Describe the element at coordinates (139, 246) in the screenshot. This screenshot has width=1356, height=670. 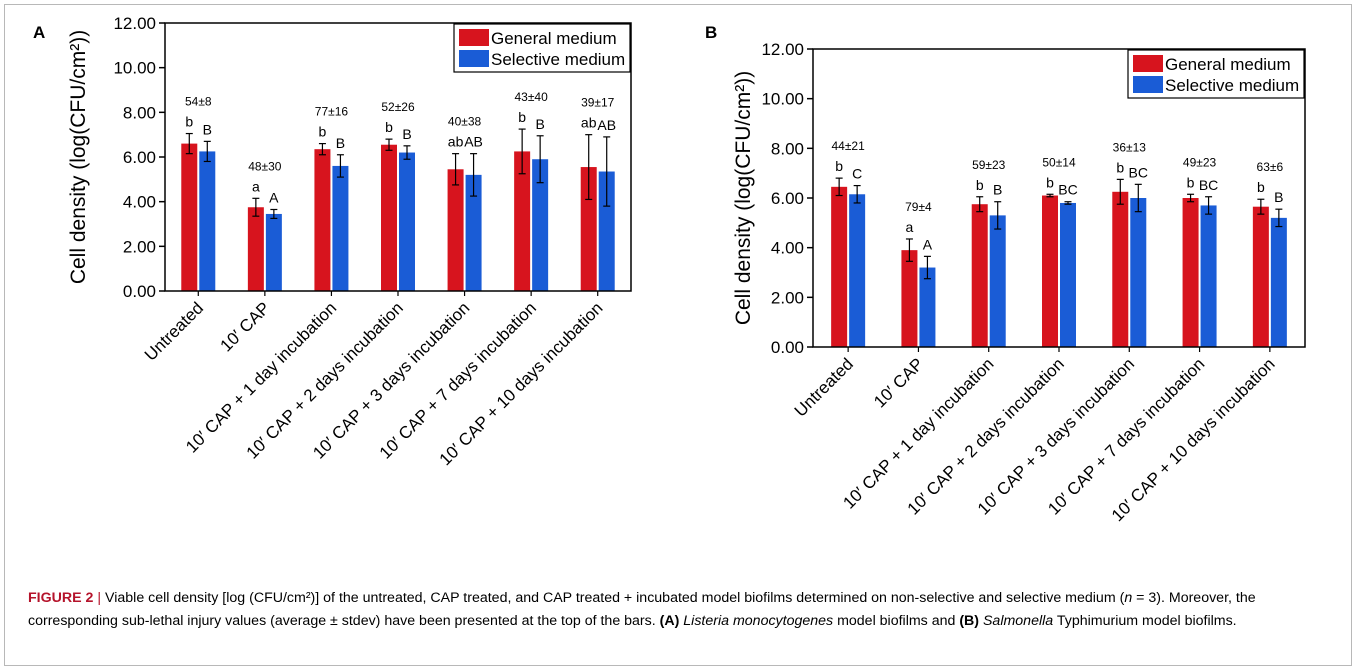
I see `y-tick-label: 2.00` at that location.